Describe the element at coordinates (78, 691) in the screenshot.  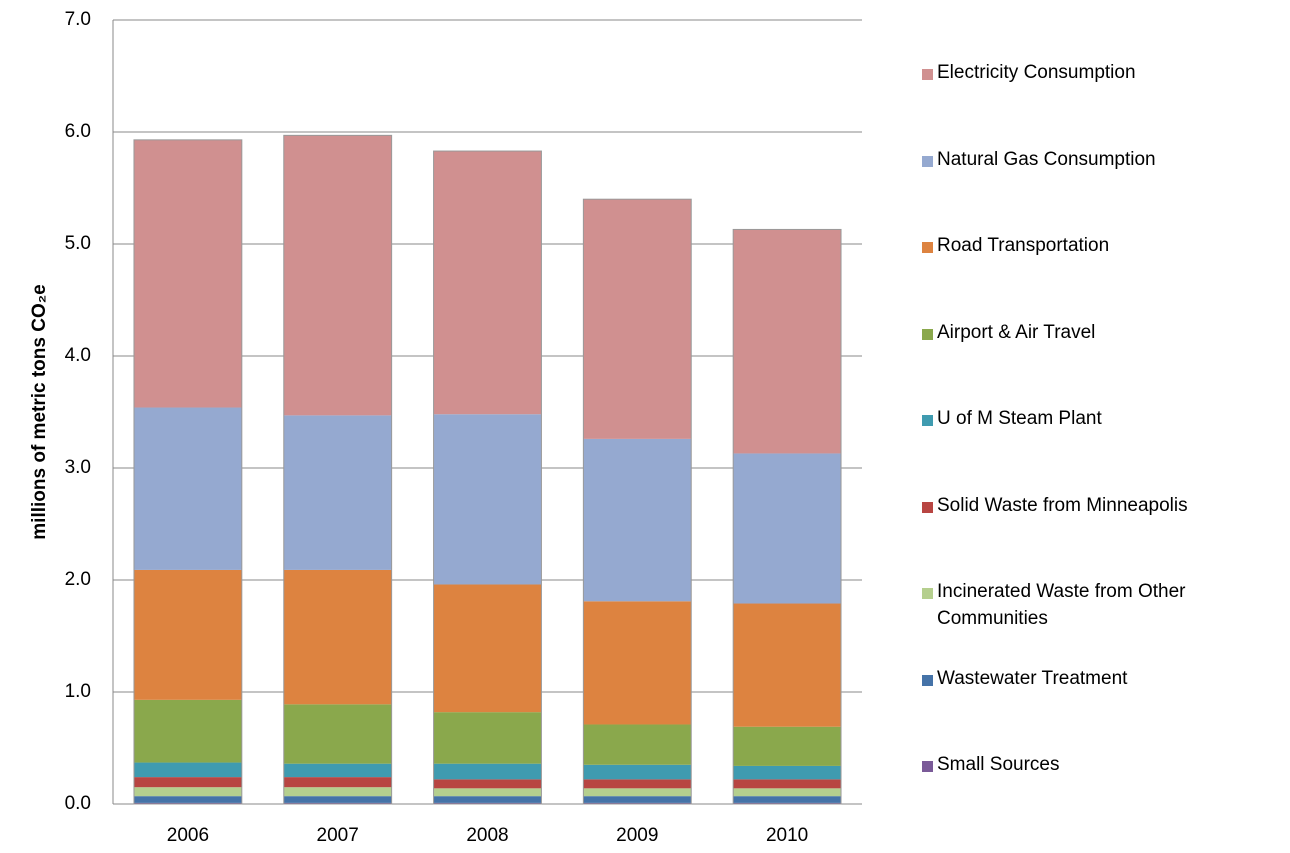
I see `y-tick-label: 1.0` at that location.